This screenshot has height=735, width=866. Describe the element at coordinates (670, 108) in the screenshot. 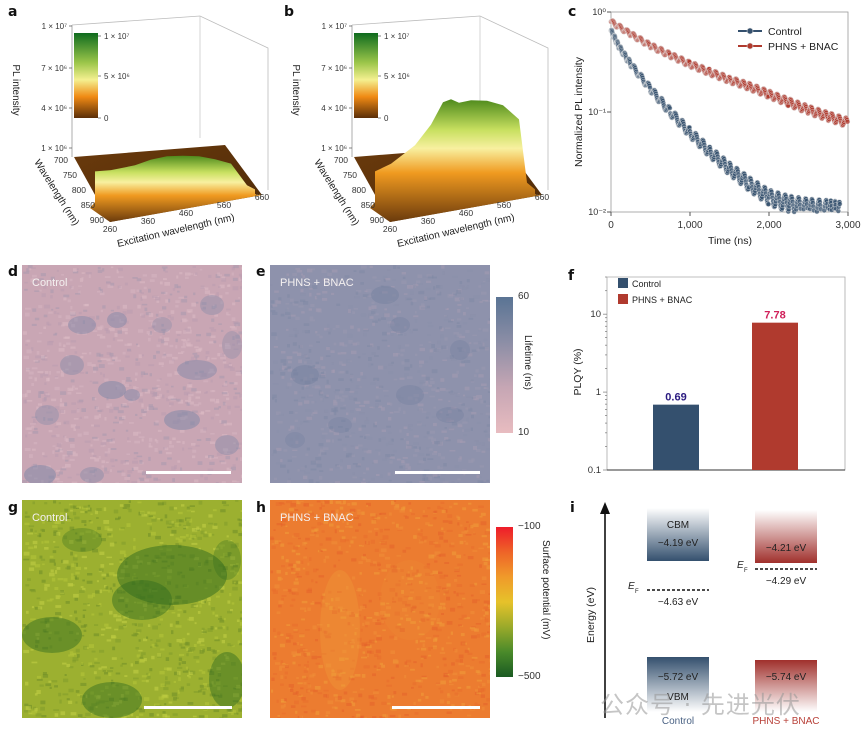

I see `data-point` at that location.